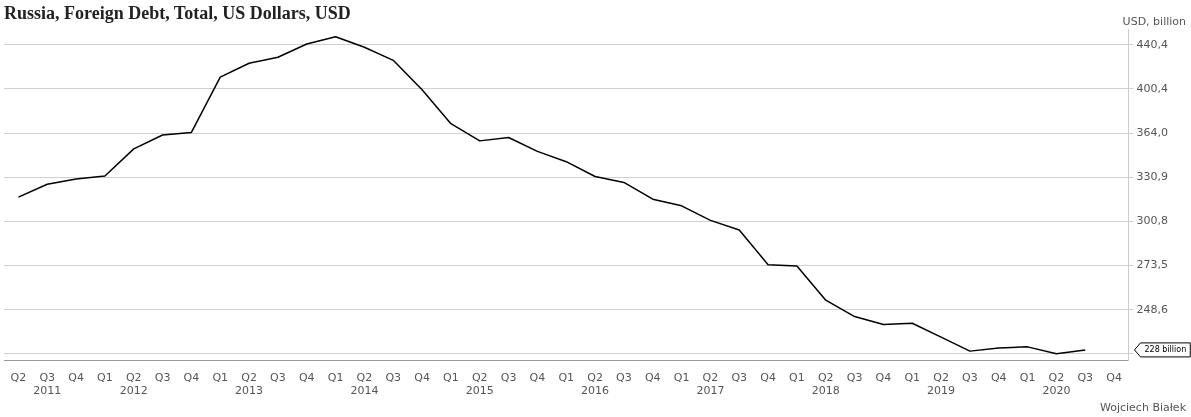 The height and width of the screenshot is (417, 1191). I want to click on x-tick-label: Q2 2018, so click(825, 384).